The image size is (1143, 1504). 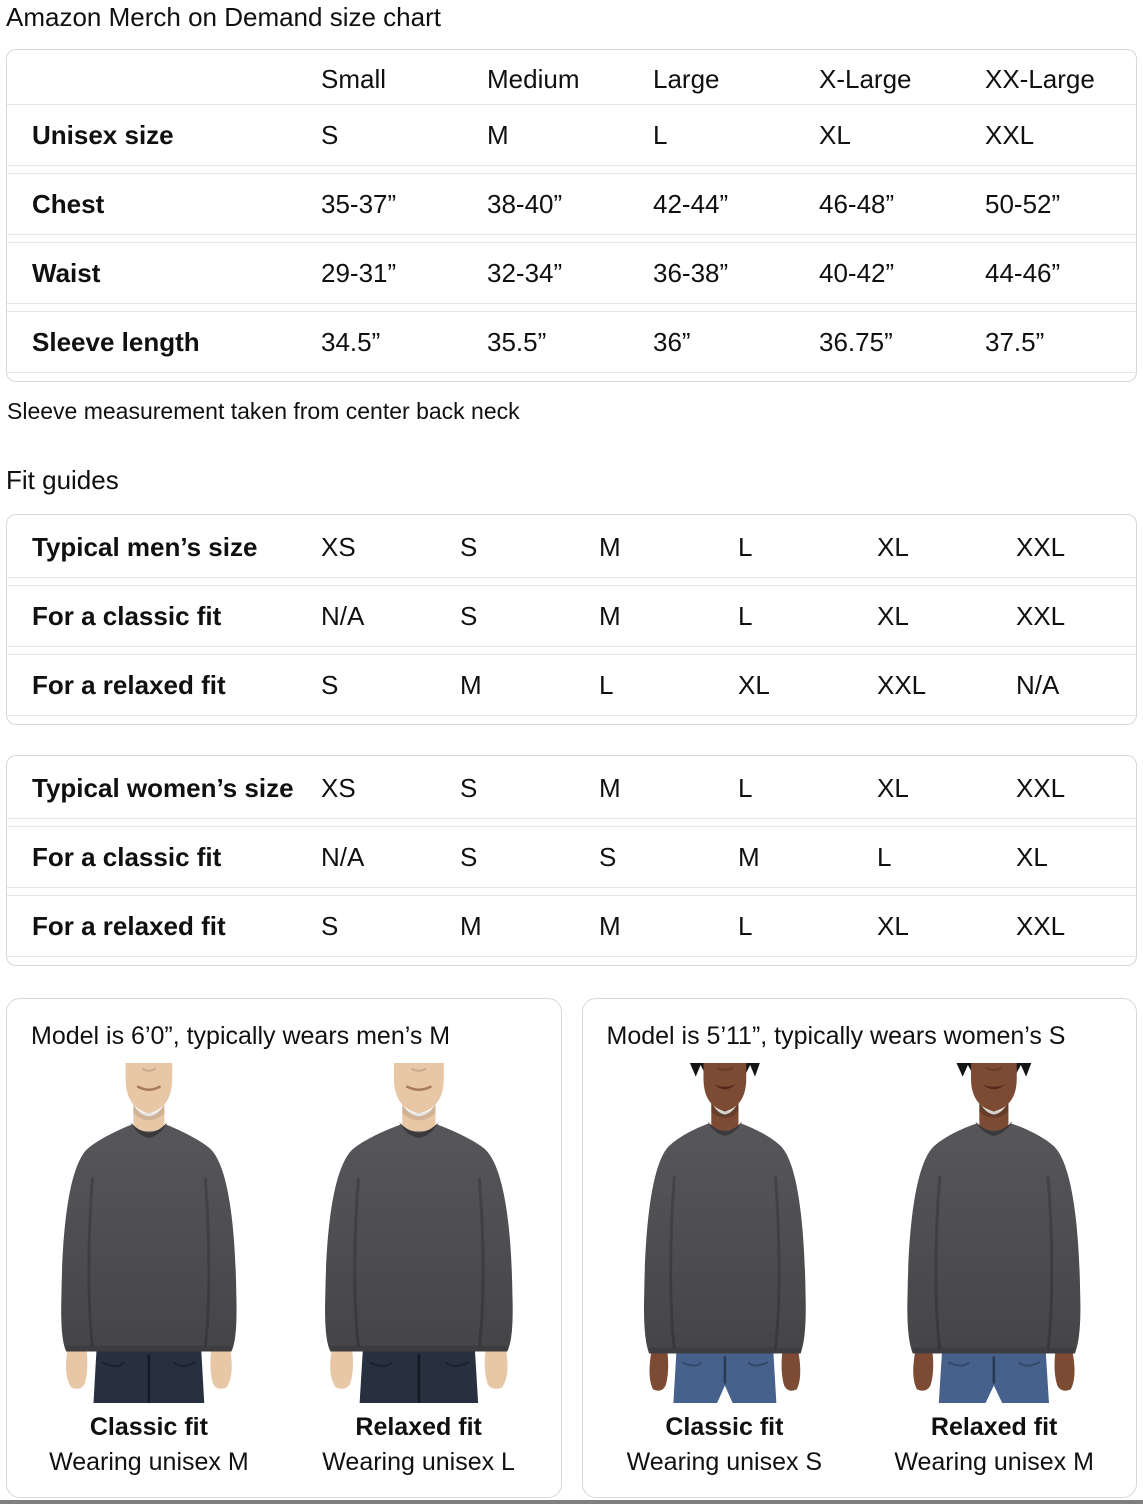 What do you see at coordinates (571, 857) in the screenshot?
I see `fit-row-womens-classic: For a classic fit N/A S S M L XL` at bounding box center [571, 857].